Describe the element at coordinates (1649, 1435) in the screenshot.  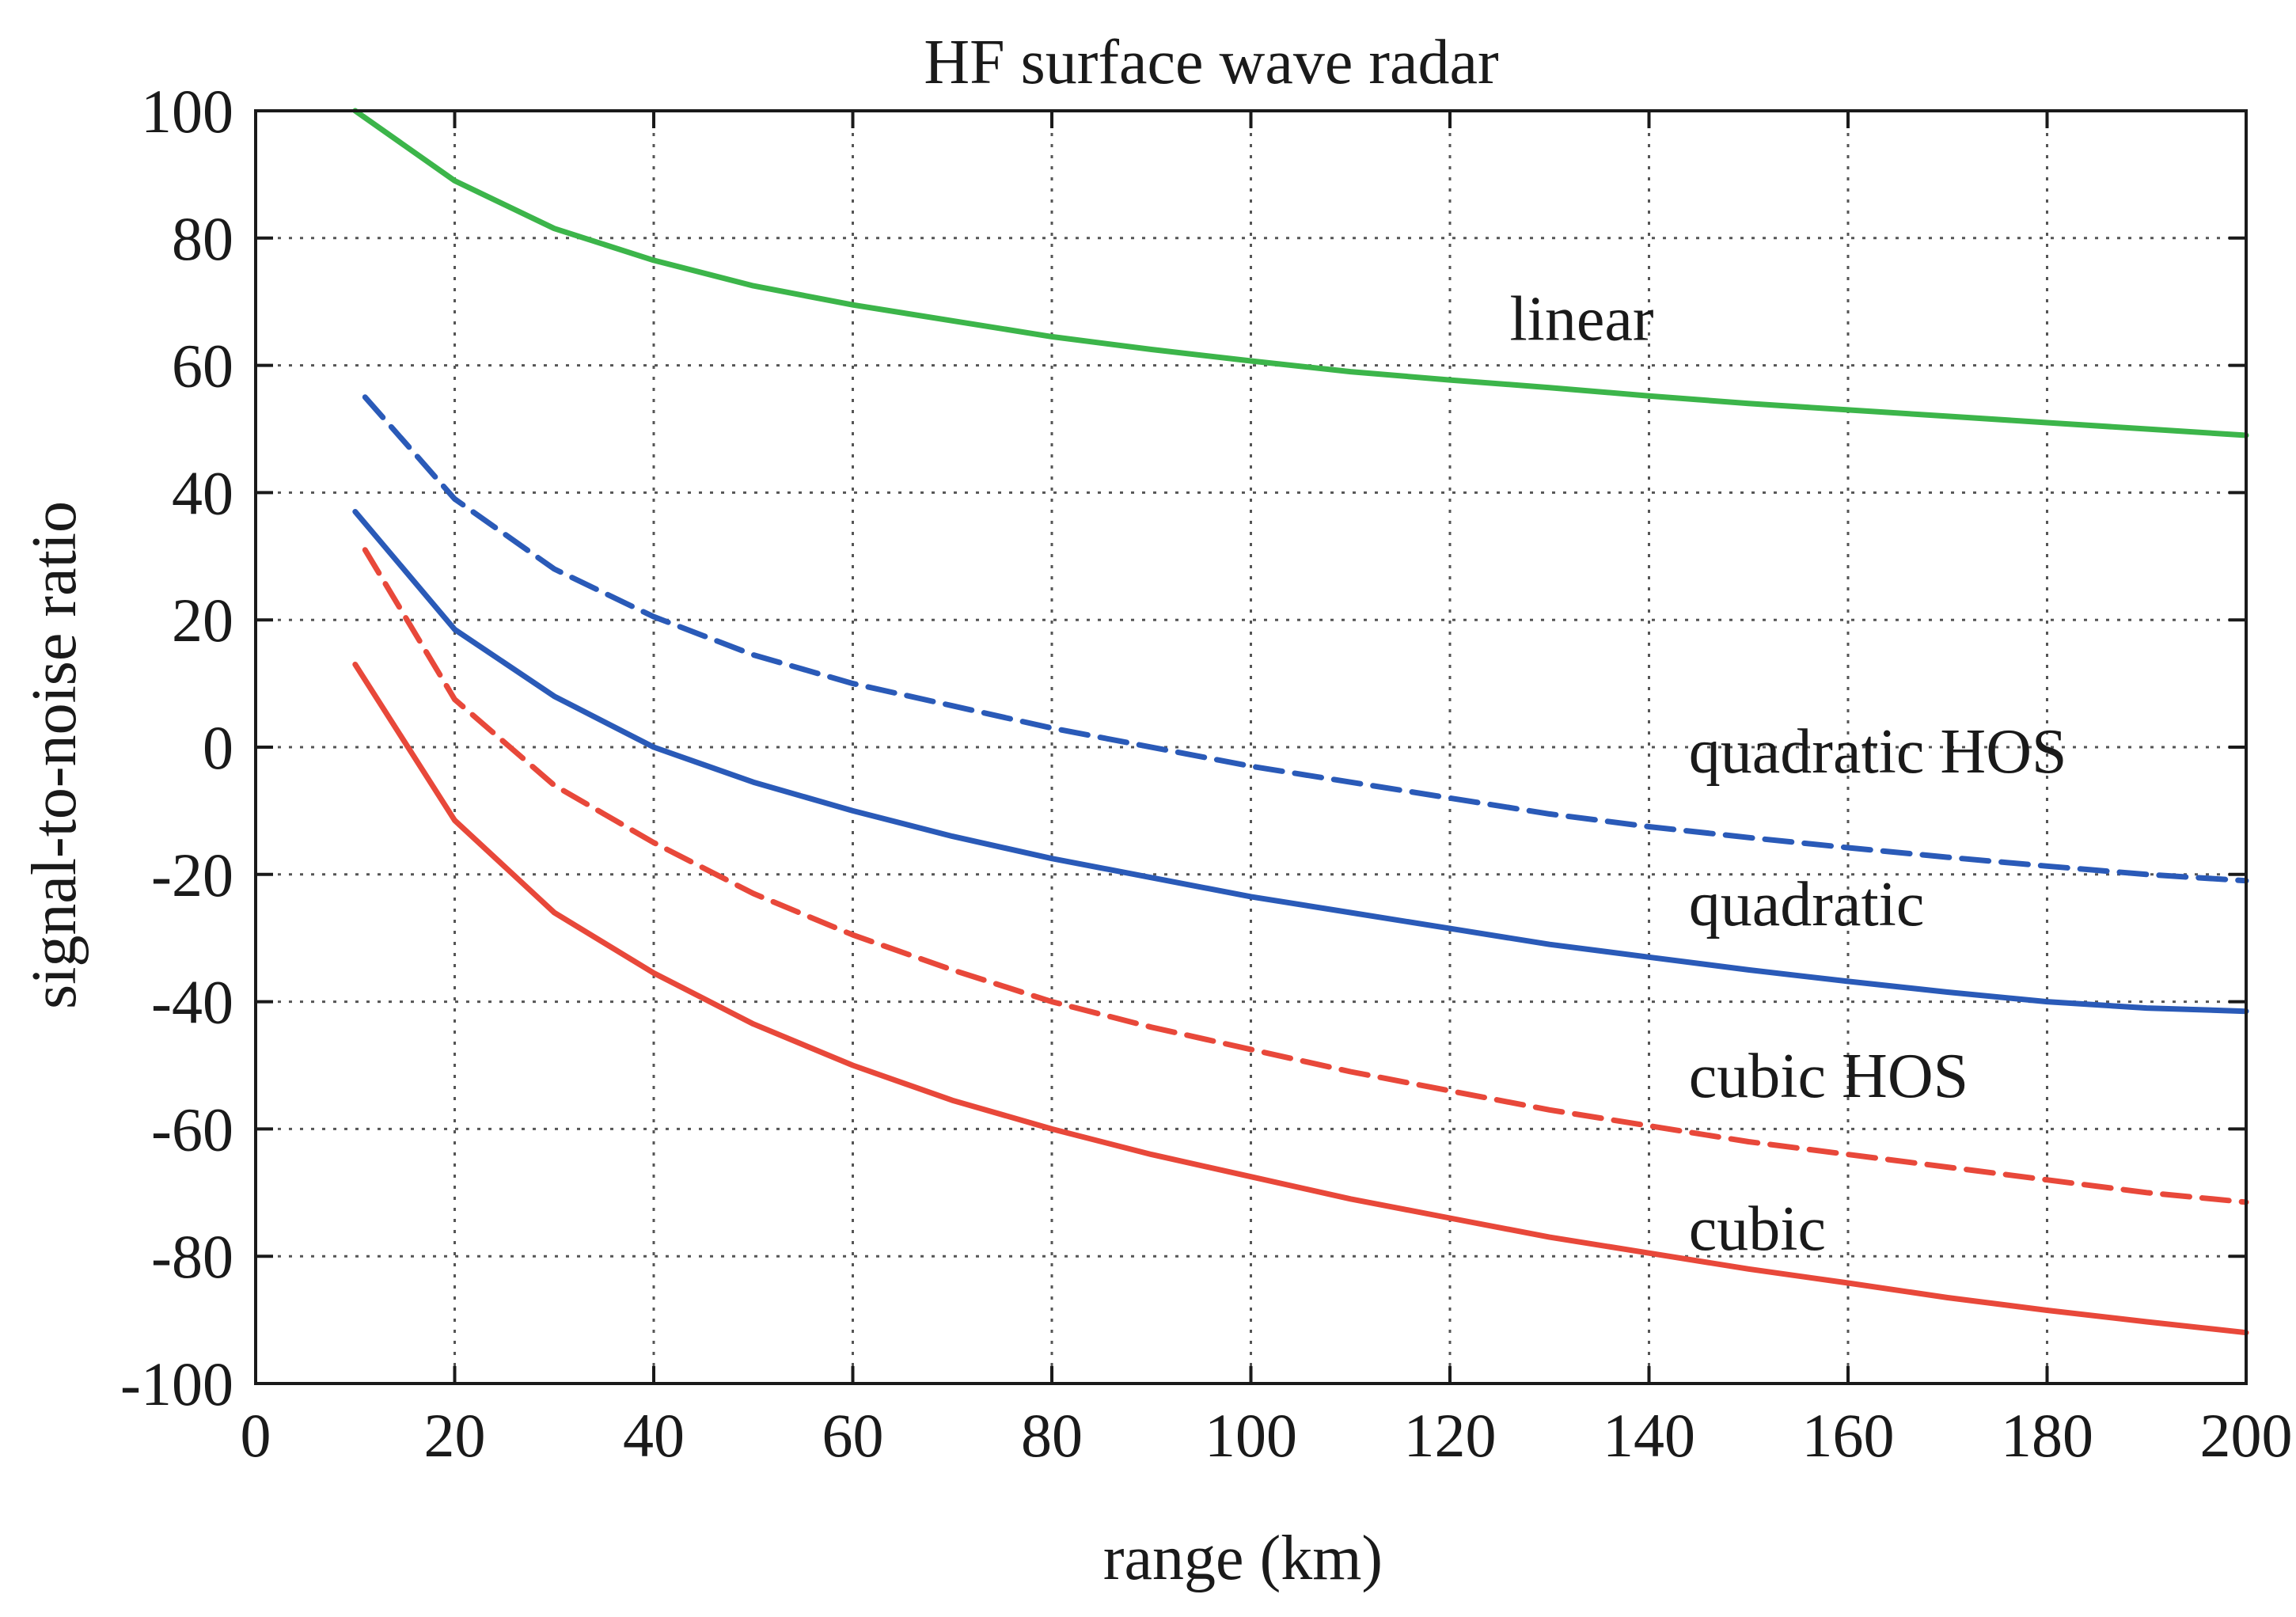
I see `x-tick-label: 140` at that location.